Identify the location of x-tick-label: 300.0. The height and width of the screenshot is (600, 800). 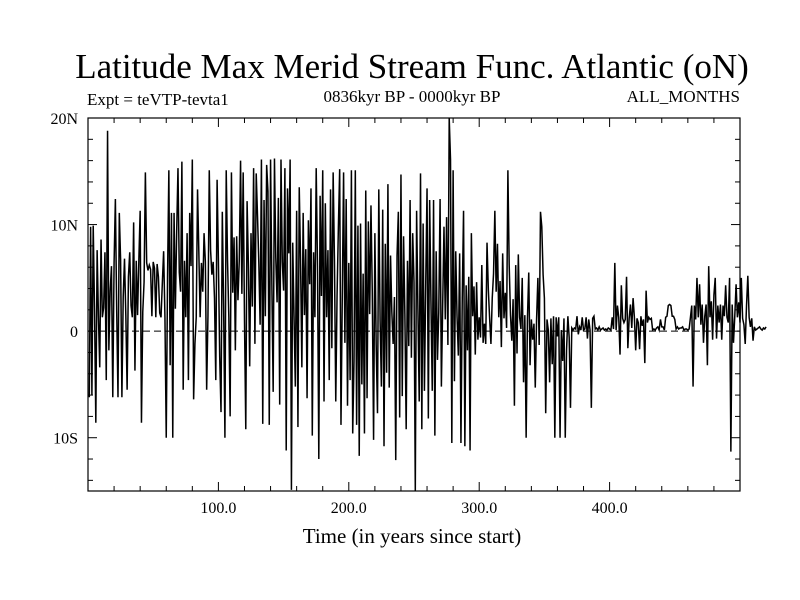
(479, 508).